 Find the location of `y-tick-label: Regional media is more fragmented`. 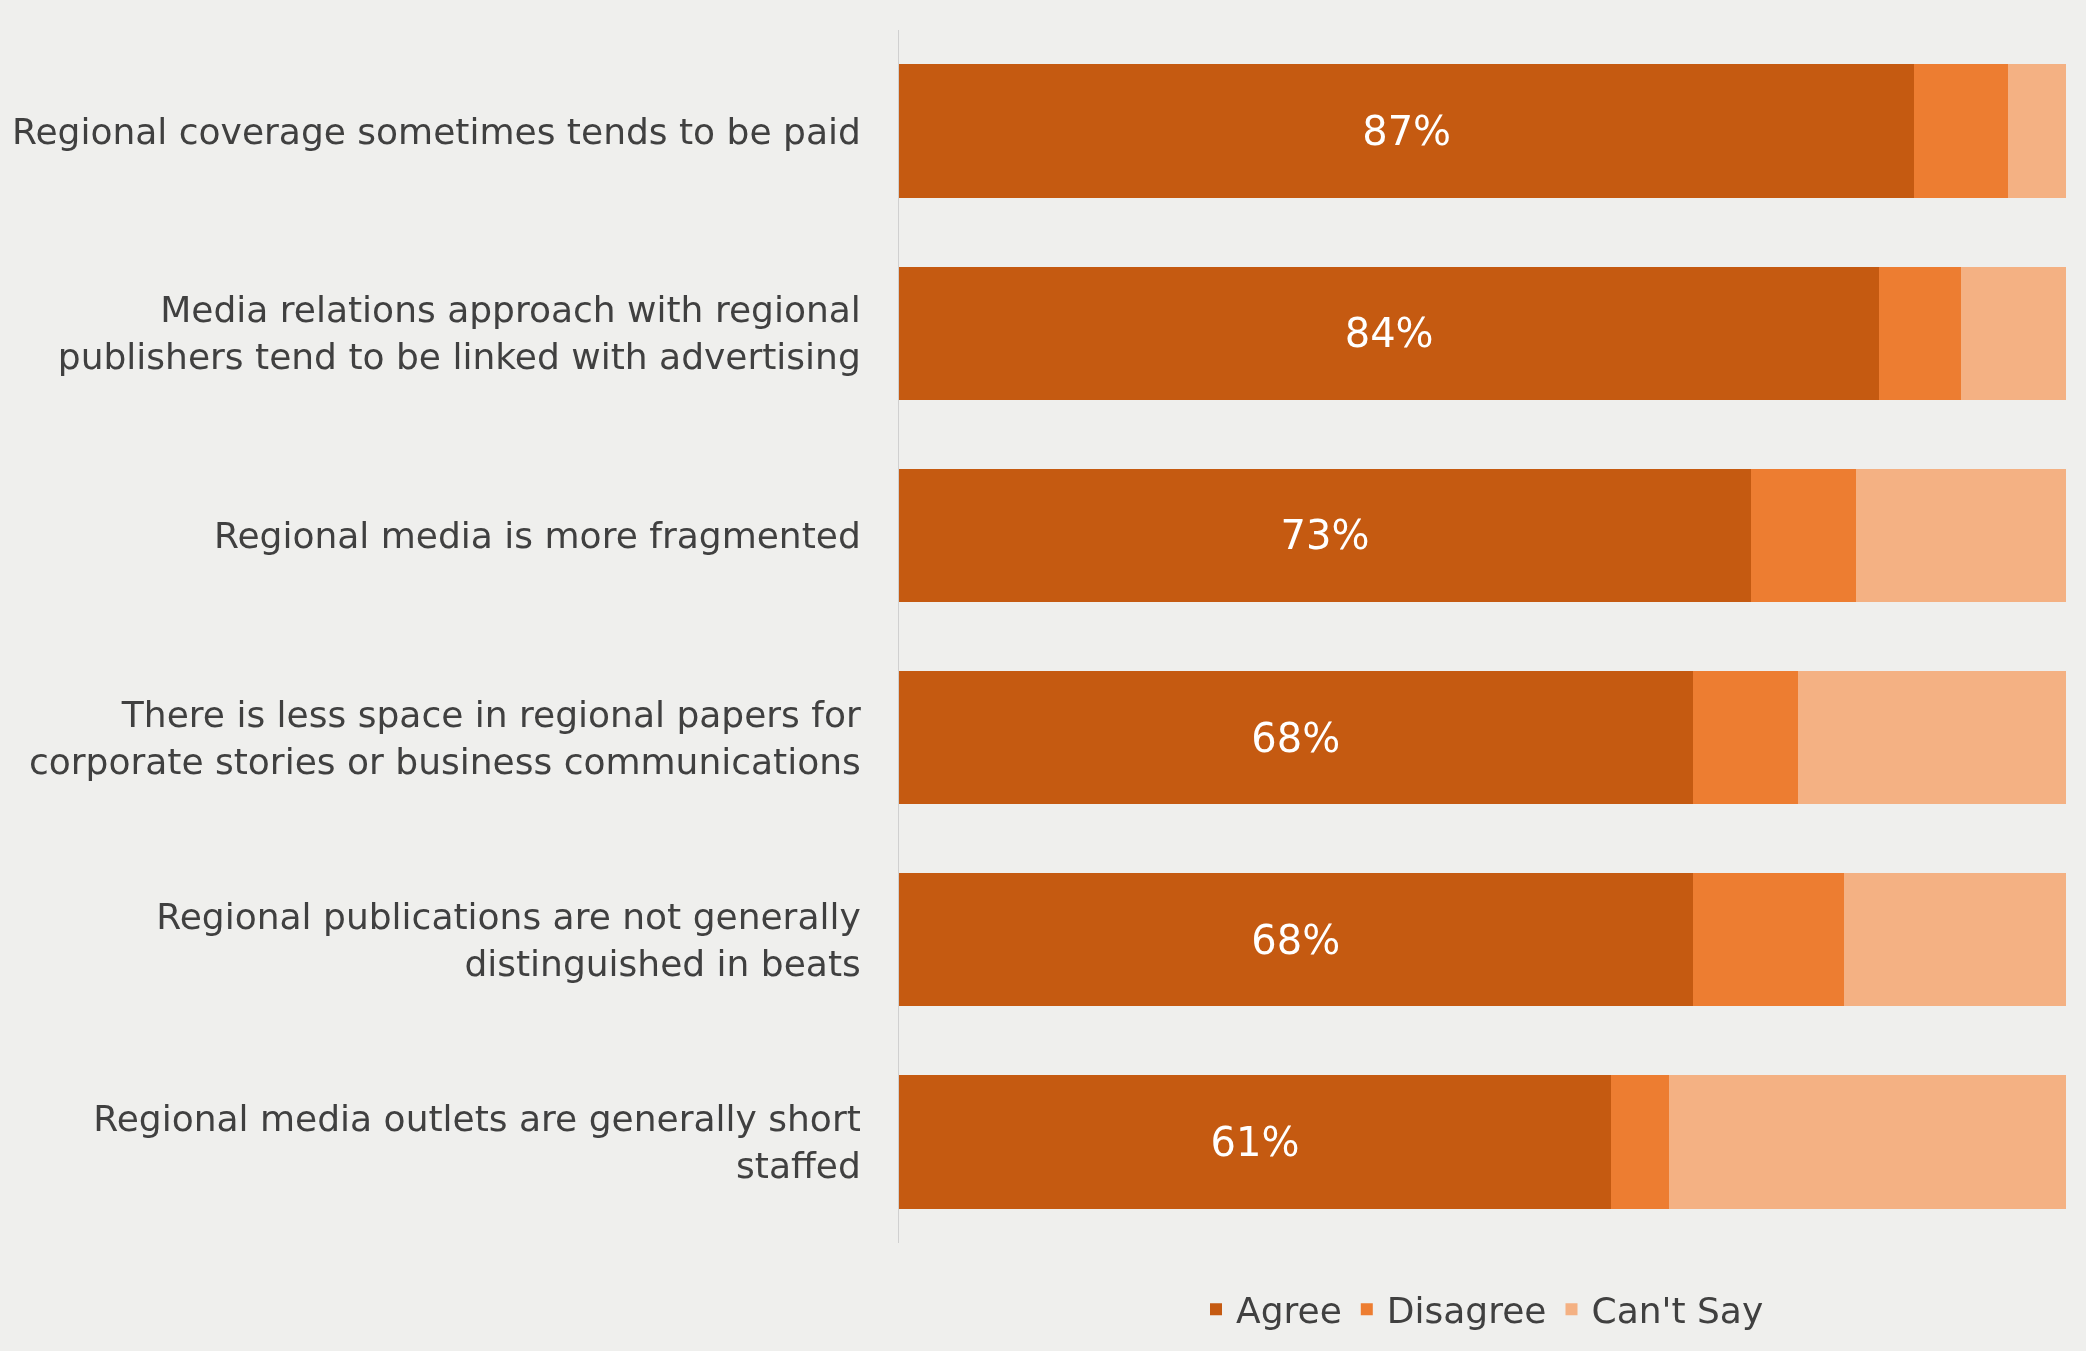

y-tick-label: Regional media is more fragmented is located at coordinates (537, 536).